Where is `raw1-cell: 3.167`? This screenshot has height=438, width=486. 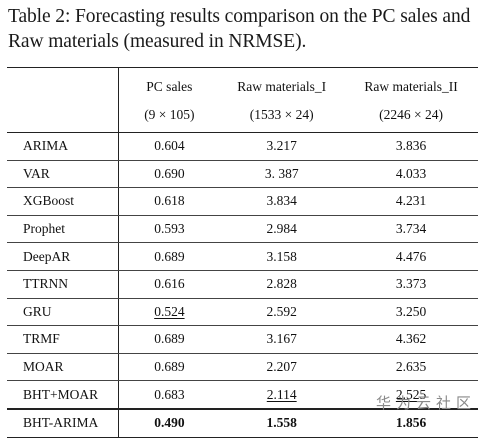
raw1-cell: 3.167 is located at coordinates (282, 339).